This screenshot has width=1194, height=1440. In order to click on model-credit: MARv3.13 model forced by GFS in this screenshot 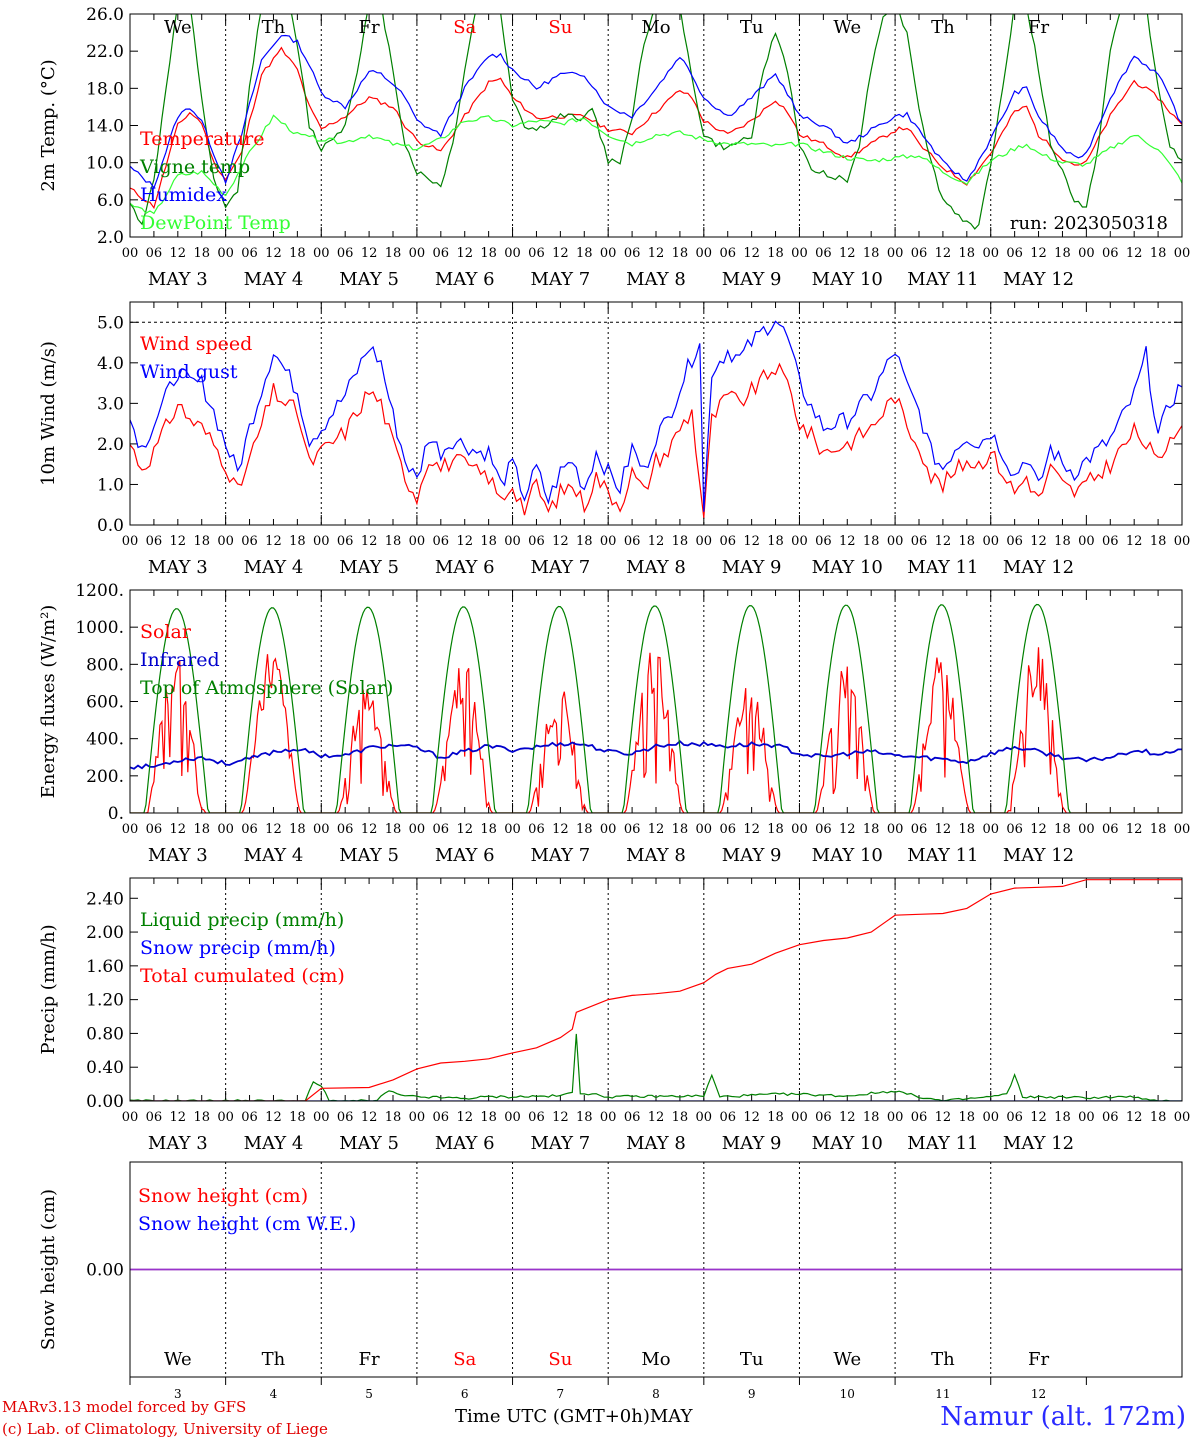, I will do `click(124, 1407)`.